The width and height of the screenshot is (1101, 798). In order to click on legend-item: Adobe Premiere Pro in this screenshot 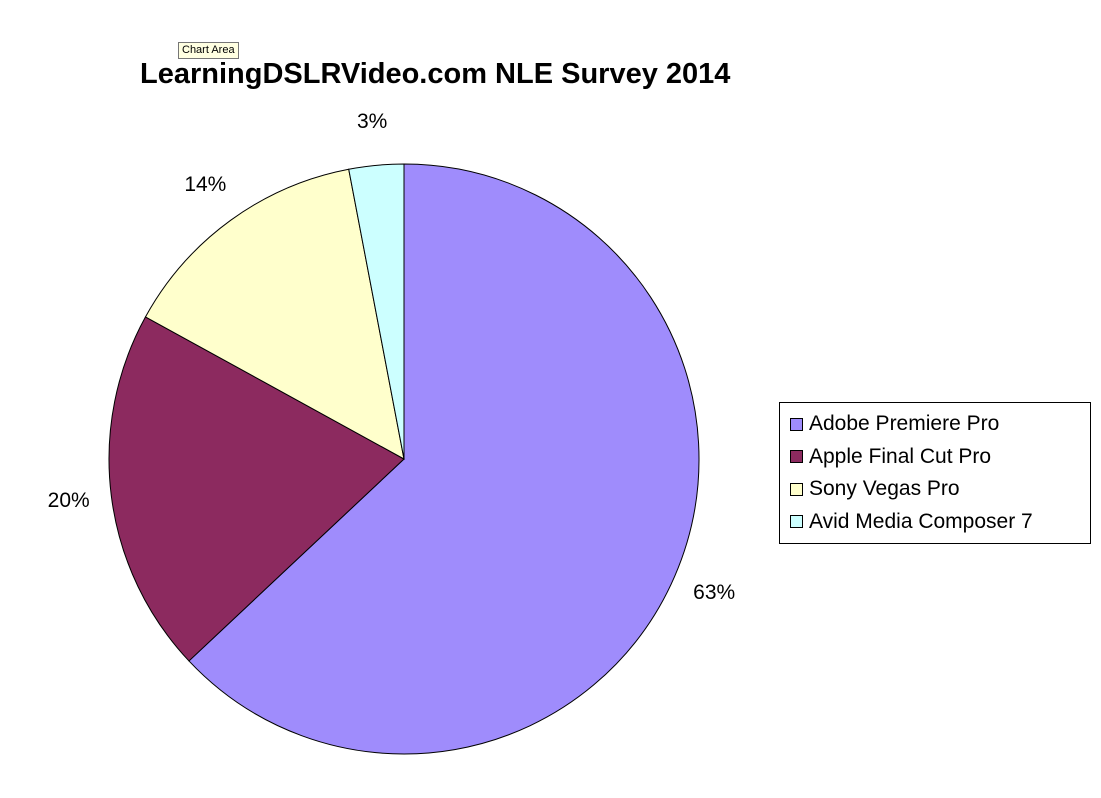, I will do `click(940, 424)`.